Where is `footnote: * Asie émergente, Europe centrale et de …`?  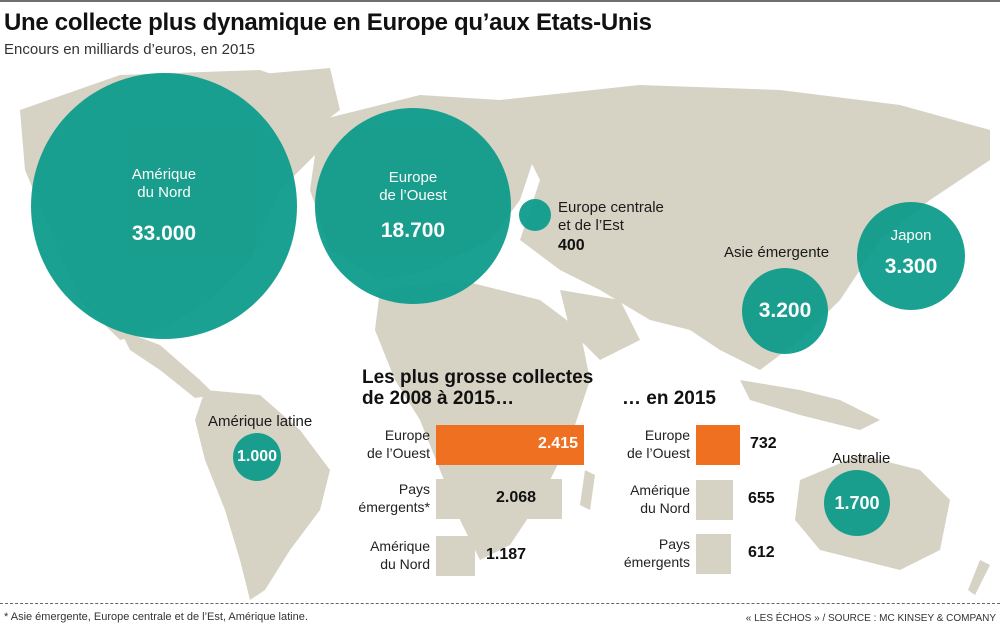 footnote: * Asie émergente, Europe centrale et de … is located at coordinates (156, 617).